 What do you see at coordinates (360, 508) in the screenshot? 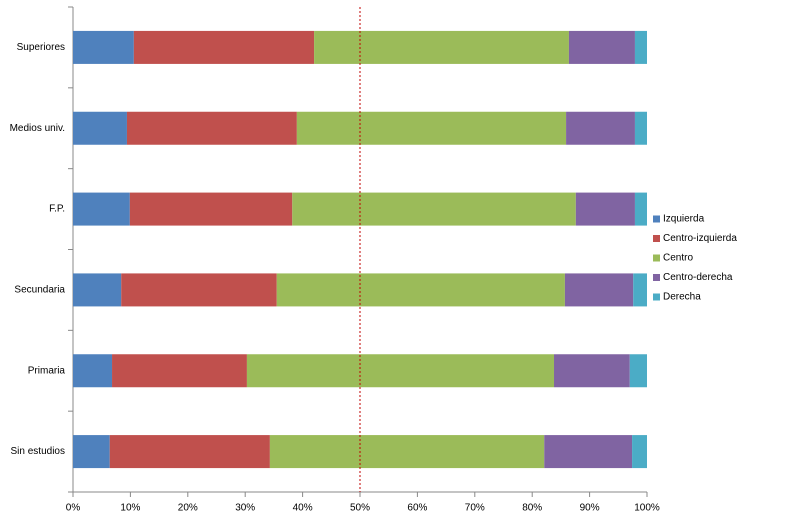
I see `x-tick-label: 50%` at bounding box center [360, 508].